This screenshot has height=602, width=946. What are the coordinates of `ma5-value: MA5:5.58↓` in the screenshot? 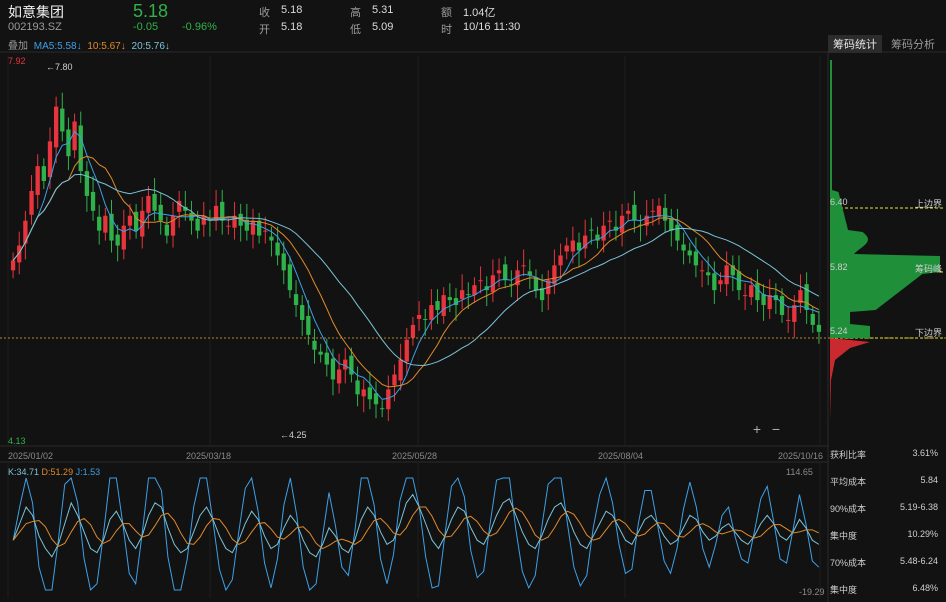 It's located at (57, 46).